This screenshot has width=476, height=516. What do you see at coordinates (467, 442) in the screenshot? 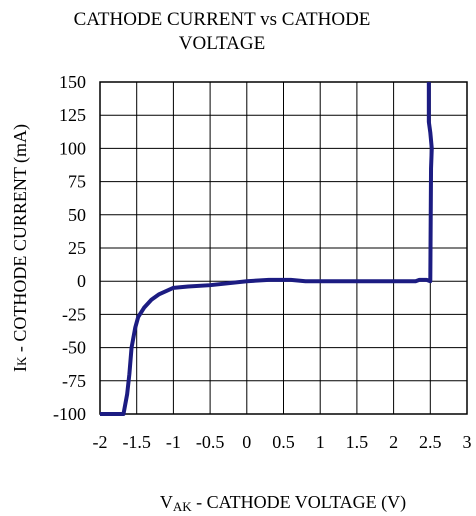
I see `x-tick-label: 3` at bounding box center [467, 442].